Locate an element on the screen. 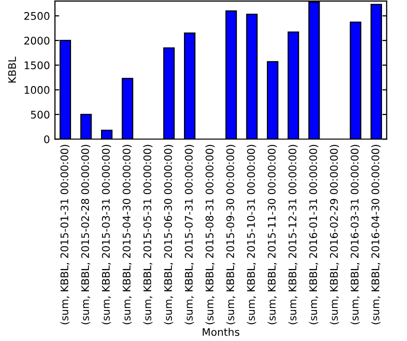  x-tick-label: (sum, KBBL, 2015-03-31 00:00:00) is located at coordinates (107, 234).